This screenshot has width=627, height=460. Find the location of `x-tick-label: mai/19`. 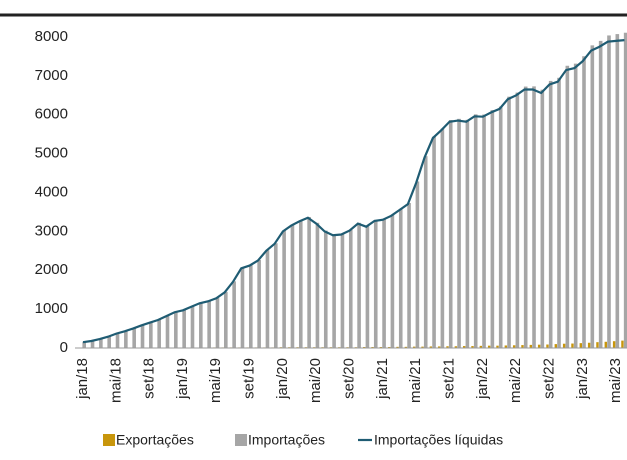

x-tick-label: mai/19 is located at coordinates (215, 380).